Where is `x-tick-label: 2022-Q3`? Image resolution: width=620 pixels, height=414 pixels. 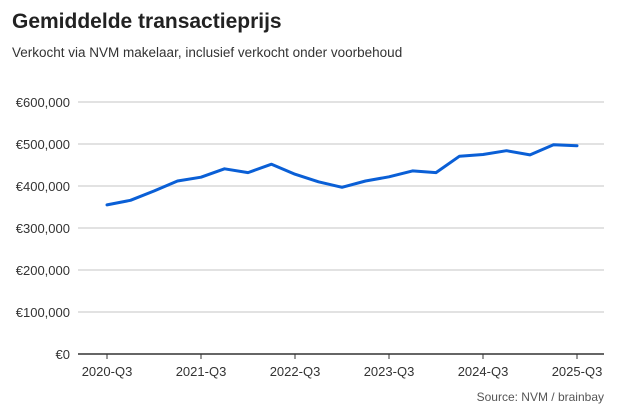 x-tick-label: 2022-Q3 is located at coordinates (295, 371).